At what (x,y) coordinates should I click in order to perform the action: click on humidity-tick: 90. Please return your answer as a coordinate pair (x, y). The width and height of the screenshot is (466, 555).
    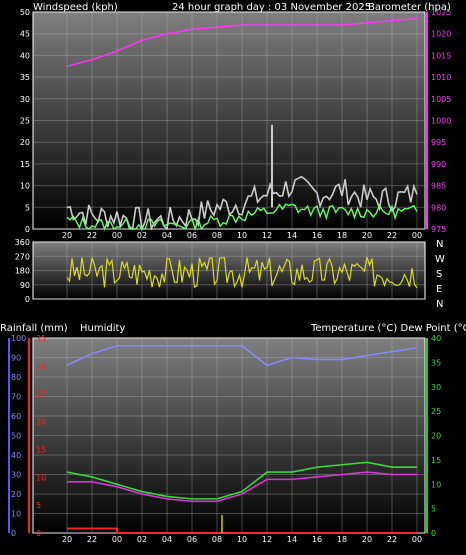
    Looking at the image, I should click on (16, 358).